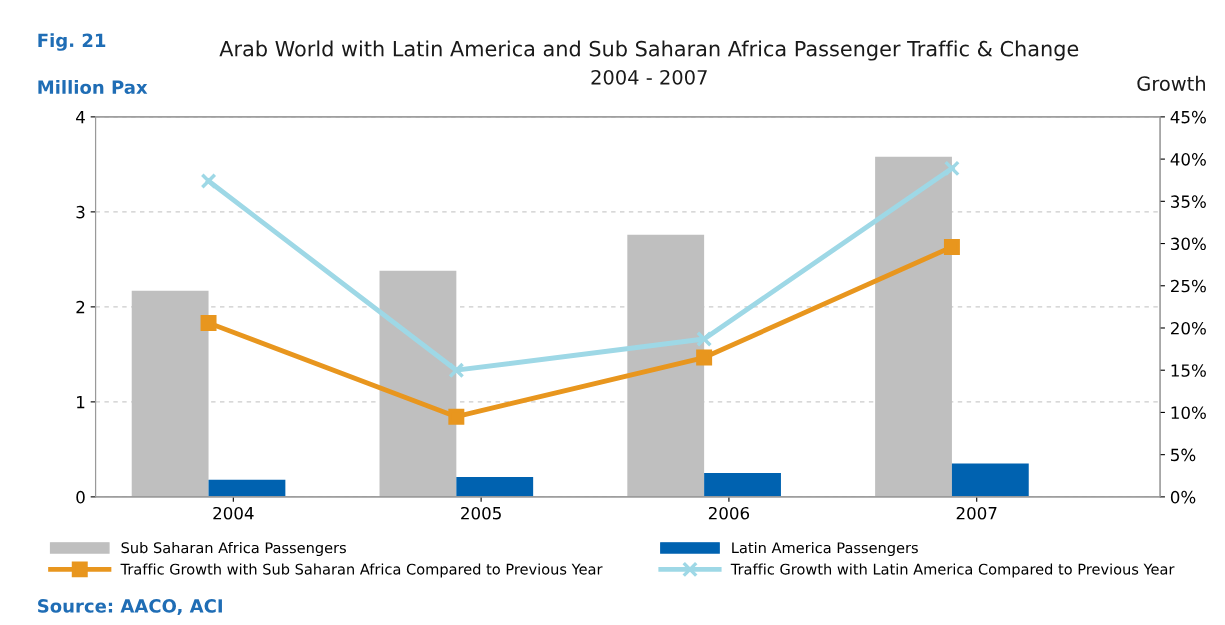  Describe the element at coordinates (233, 549) in the screenshot. I see `legend-label: Sub Saharan Africa Passengers` at that location.